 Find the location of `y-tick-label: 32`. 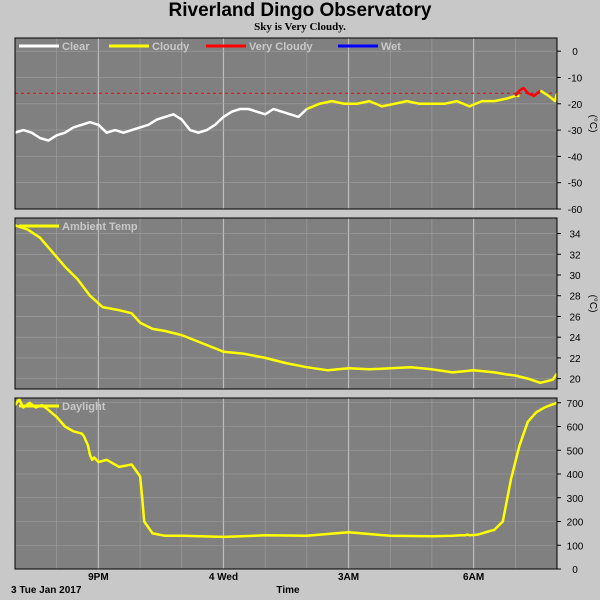

y-tick-label: 32 is located at coordinates (575, 255).